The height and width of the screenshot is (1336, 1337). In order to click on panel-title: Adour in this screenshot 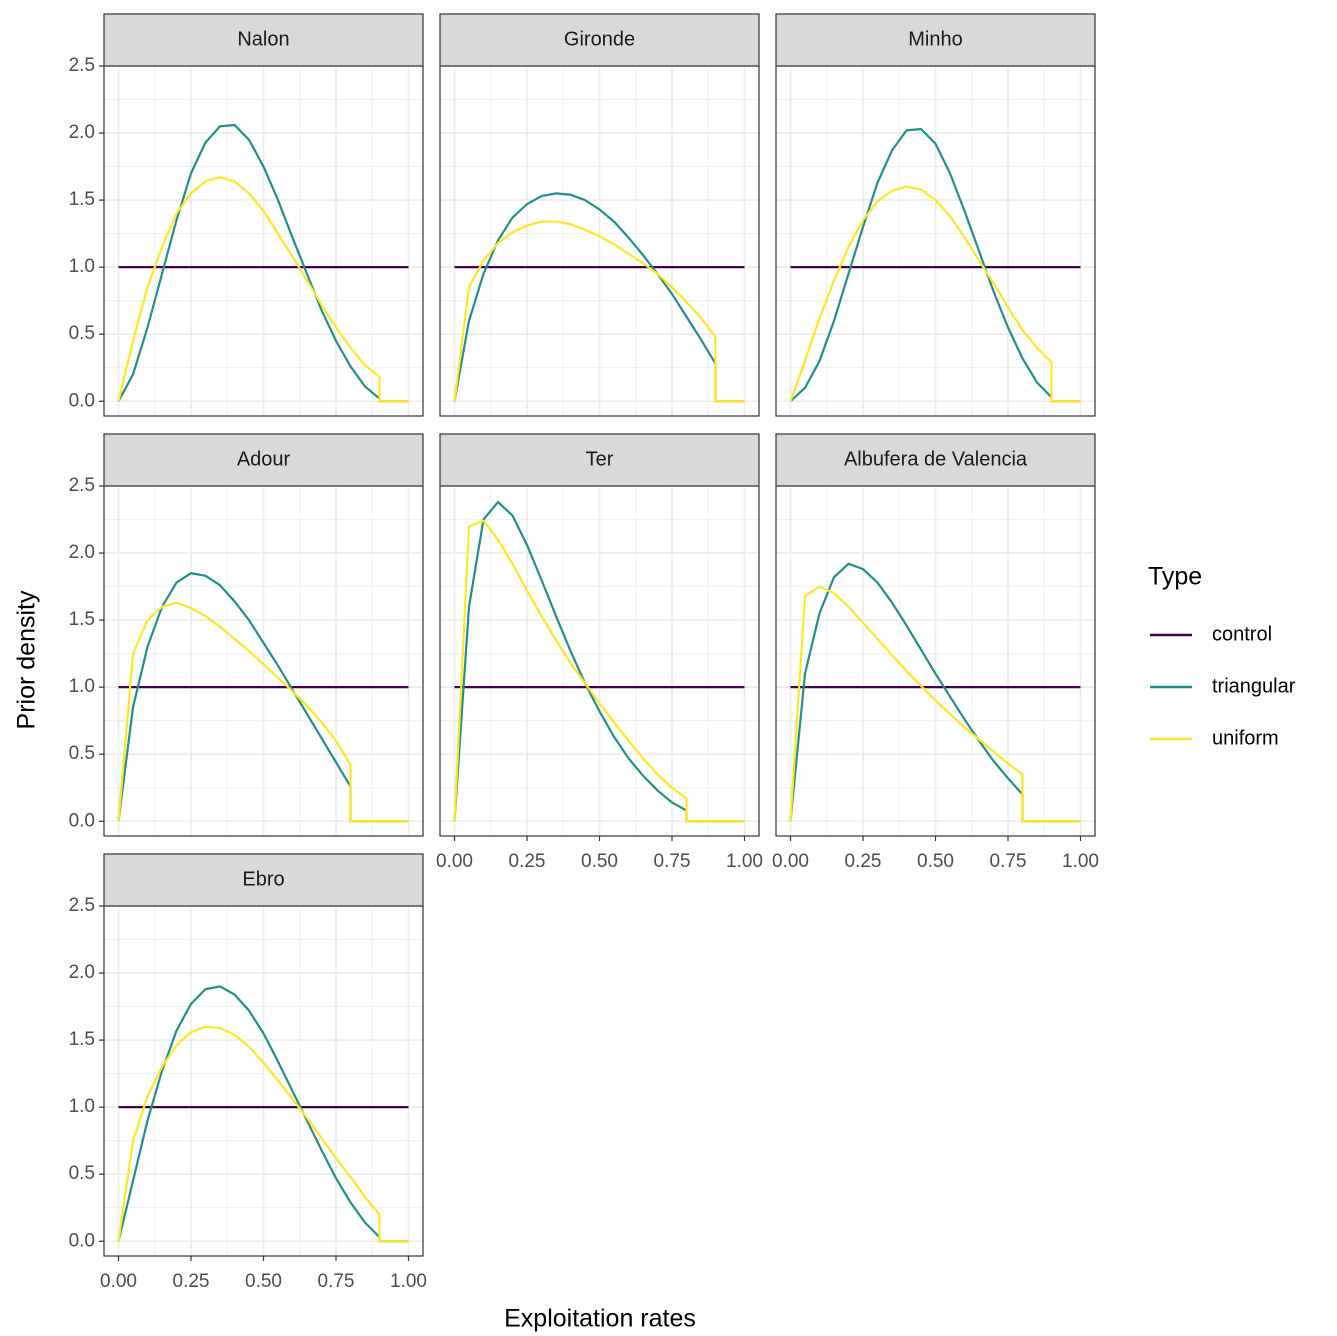, I will do `click(264, 459)`.